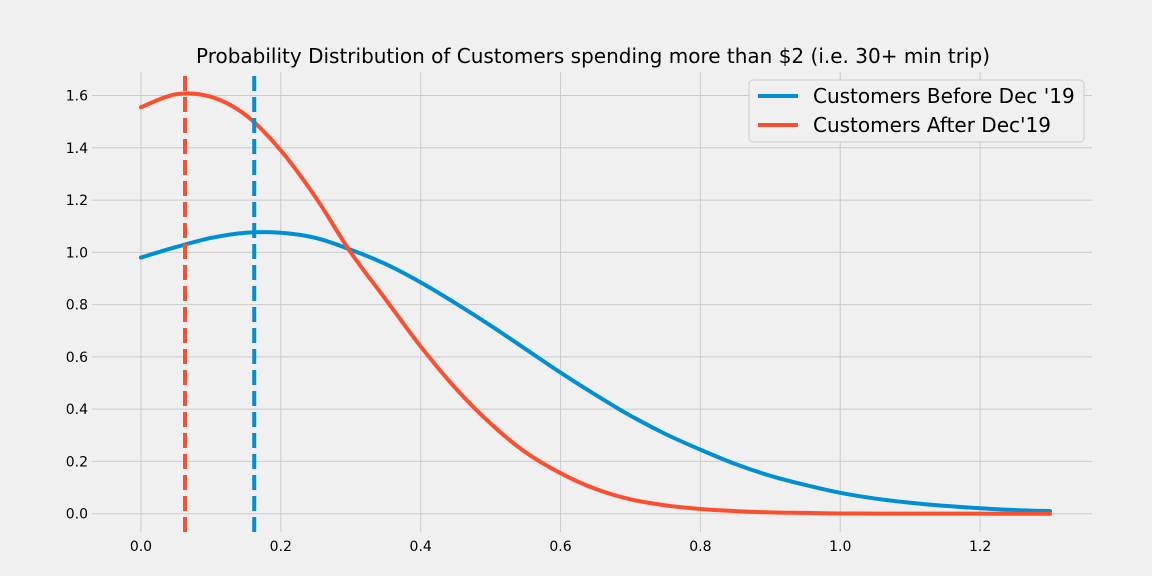 This screenshot has height=576, width=1152. I want to click on vline-layer, so click(220, 306).